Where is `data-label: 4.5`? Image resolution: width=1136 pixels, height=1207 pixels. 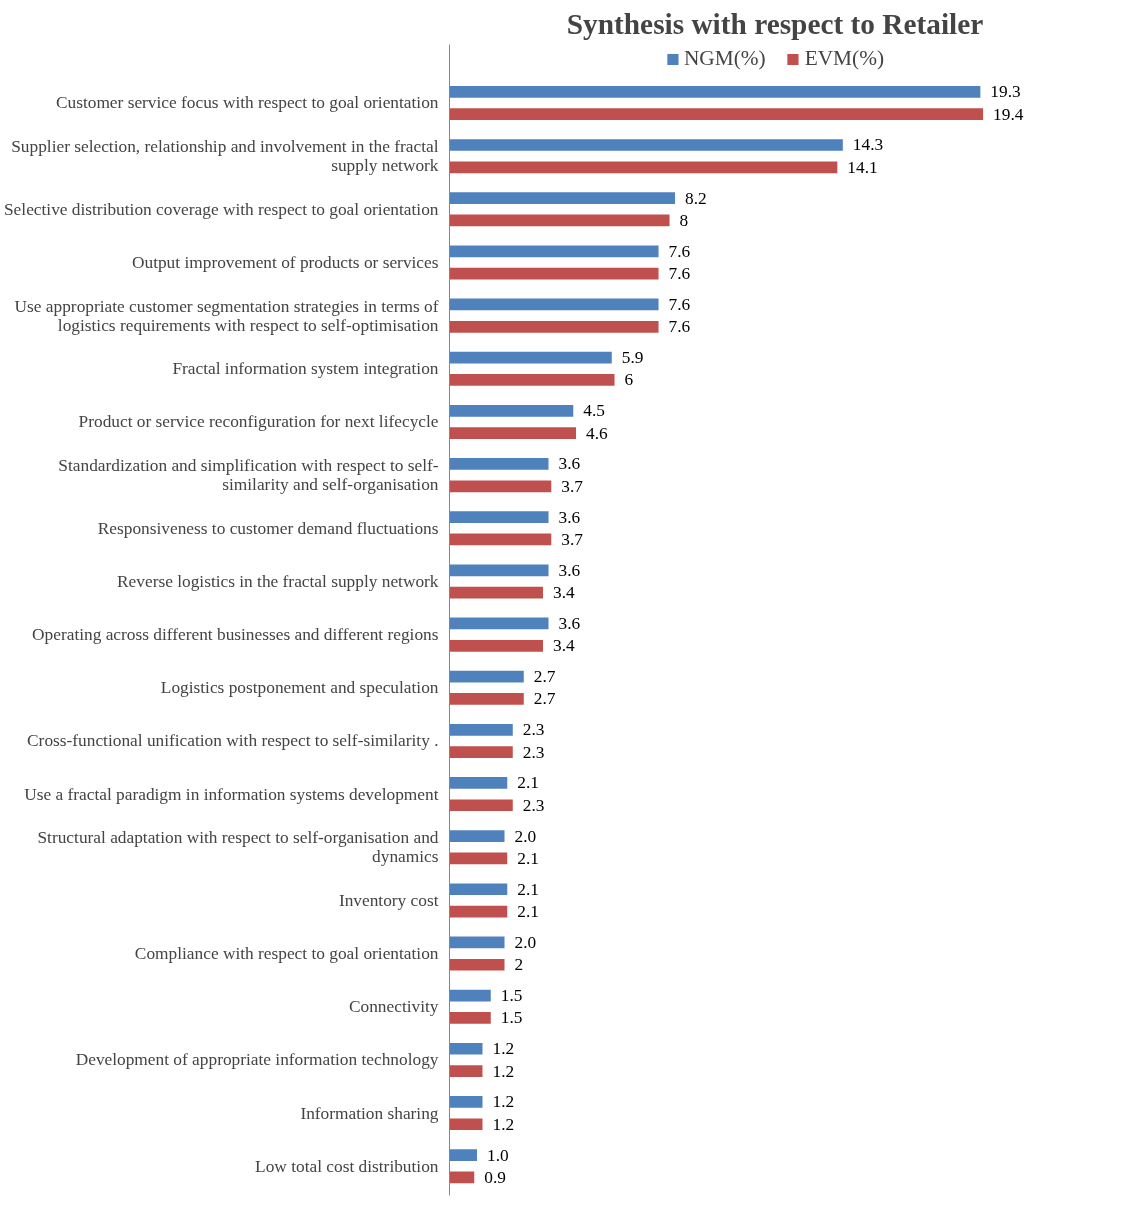 data-label: 4.5 is located at coordinates (594, 411).